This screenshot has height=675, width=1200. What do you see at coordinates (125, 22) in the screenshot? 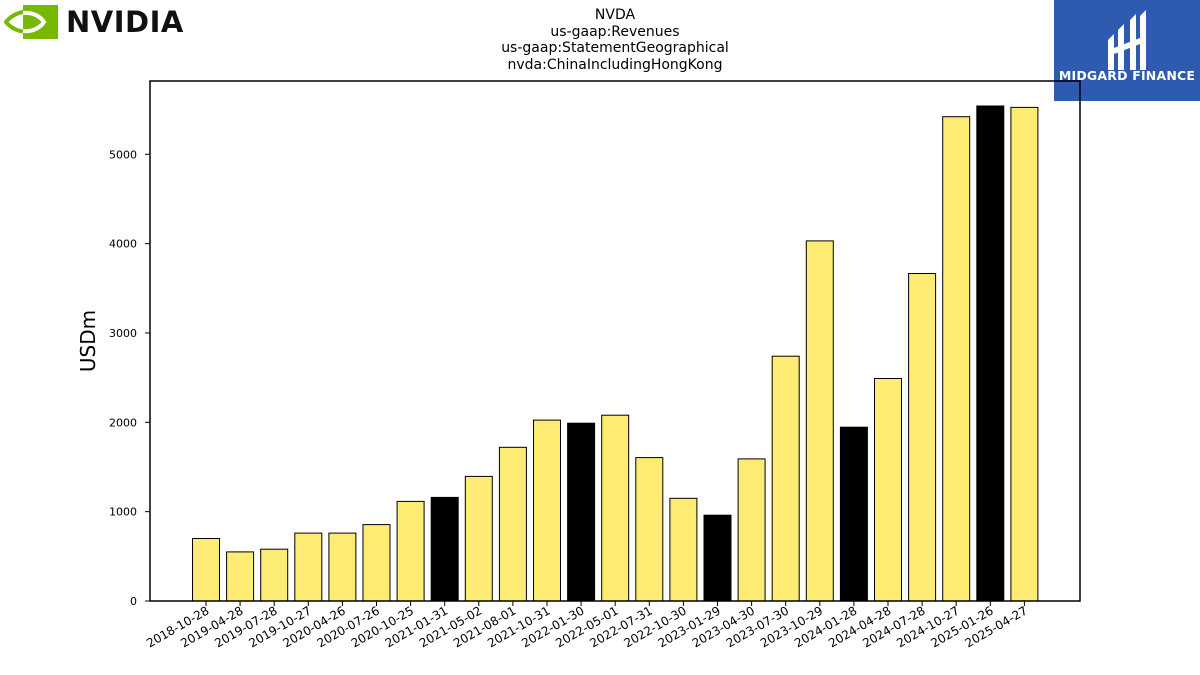
I see `brand-name: NVIDIA` at bounding box center [125, 22].